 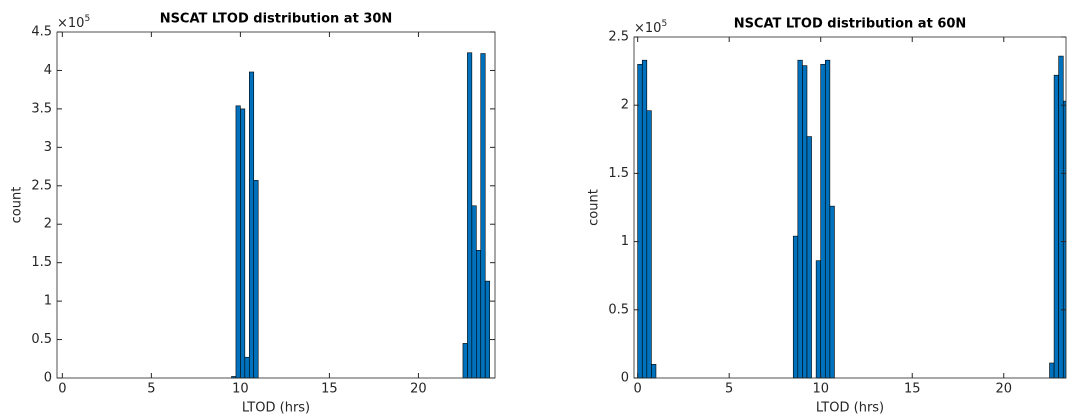 What do you see at coordinates (850, 24) in the screenshot?
I see `chart-title: NSCAT LTOD distribution at 60N` at bounding box center [850, 24].